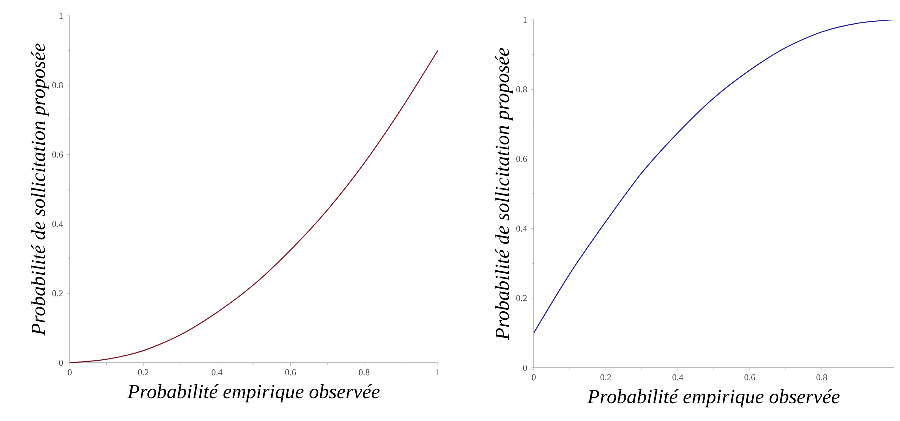  Describe the element at coordinates (438, 373) in the screenshot. I see `x-tick-label: 1` at that location.